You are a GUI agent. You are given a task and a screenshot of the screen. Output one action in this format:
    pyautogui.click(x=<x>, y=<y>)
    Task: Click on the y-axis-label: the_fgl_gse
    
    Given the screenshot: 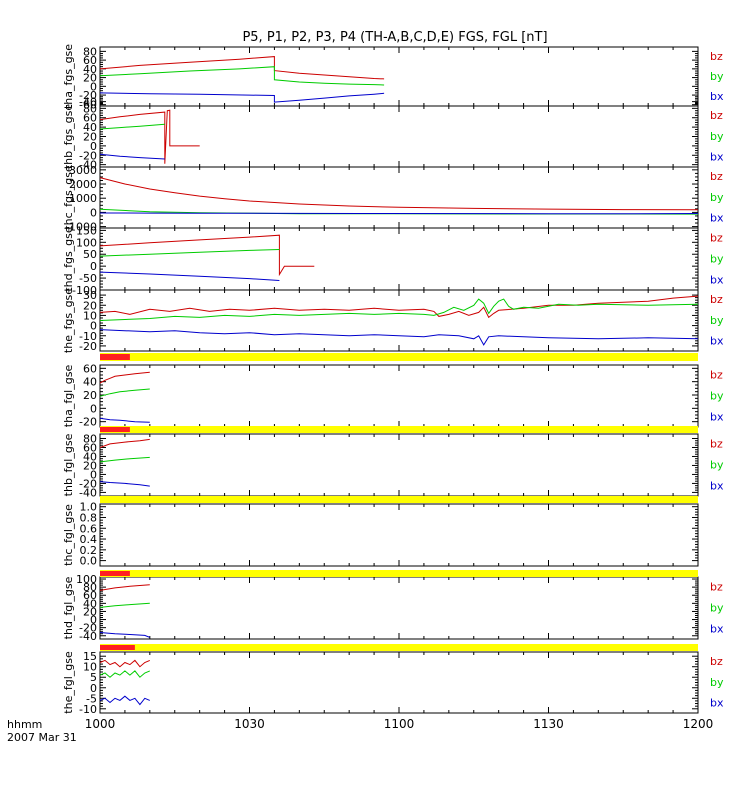 What is the action you would take?
    pyautogui.click(x=68, y=682)
    